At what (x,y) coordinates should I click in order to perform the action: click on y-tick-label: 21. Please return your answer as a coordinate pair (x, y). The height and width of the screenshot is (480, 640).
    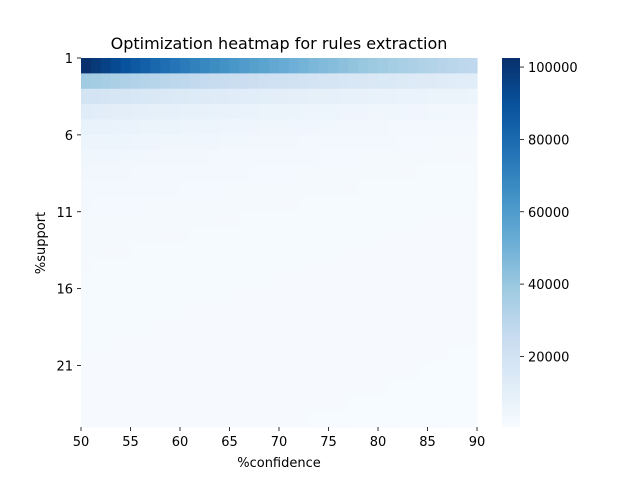
    Looking at the image, I should click on (64, 367).